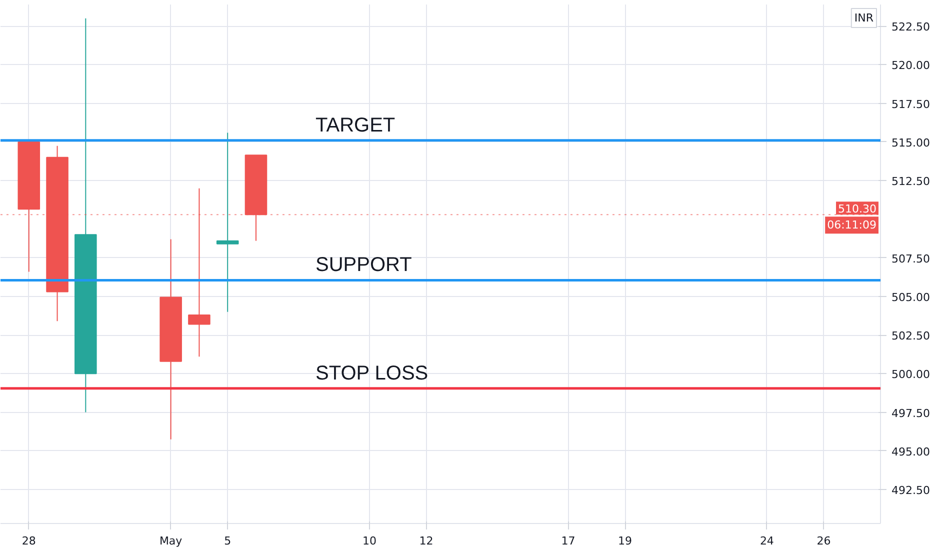 Image resolution: width=932 pixels, height=550 pixels. Describe the element at coordinates (911, 297) in the screenshot. I see `y-tick-label: 505.00` at that location.